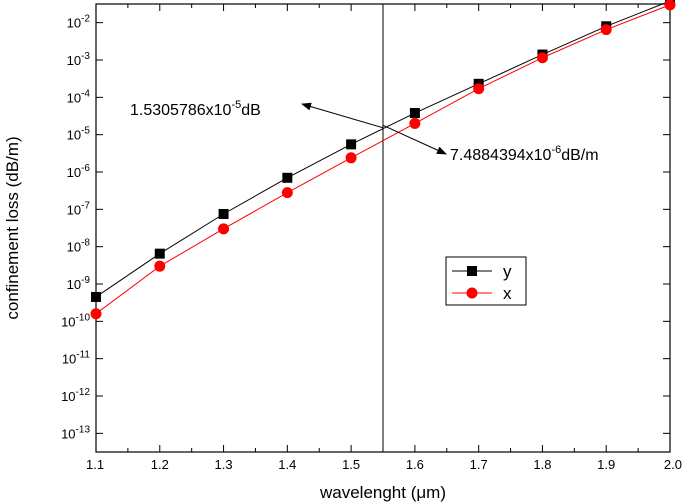 This screenshot has height=504, width=685. Describe the element at coordinates (79, 208) in the screenshot. I see `y-tick-label: 10⁻⁷` at that location.